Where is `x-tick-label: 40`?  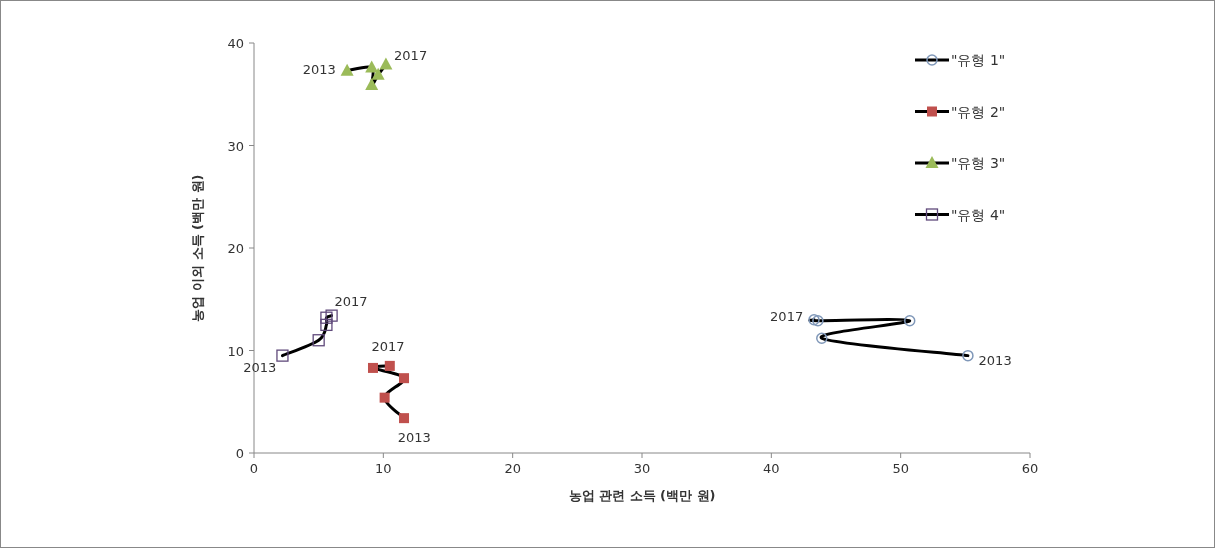
x-tick-label: 40 is located at coordinates (771, 468).